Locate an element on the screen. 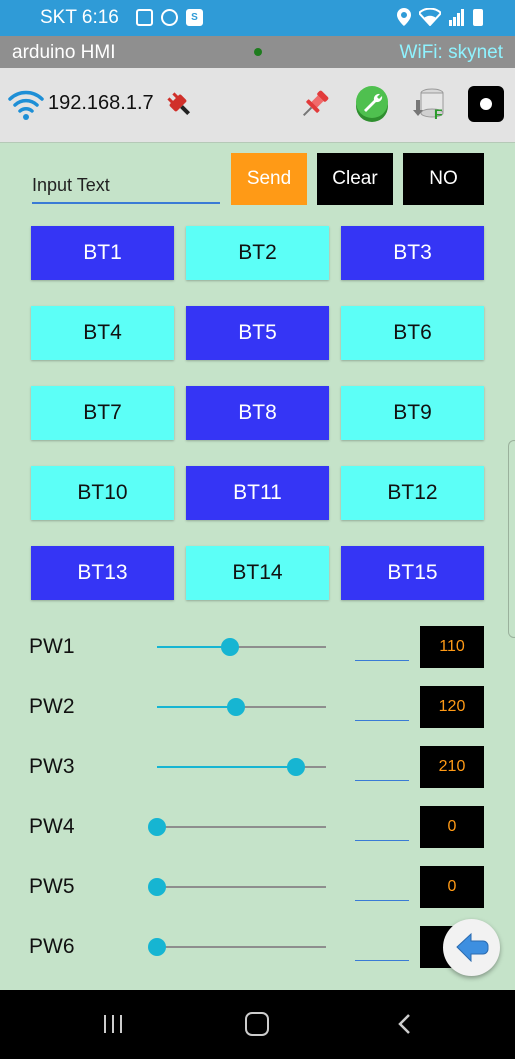 This screenshot has width=515, height=1059. bt2-button: BT2 is located at coordinates (257, 253).